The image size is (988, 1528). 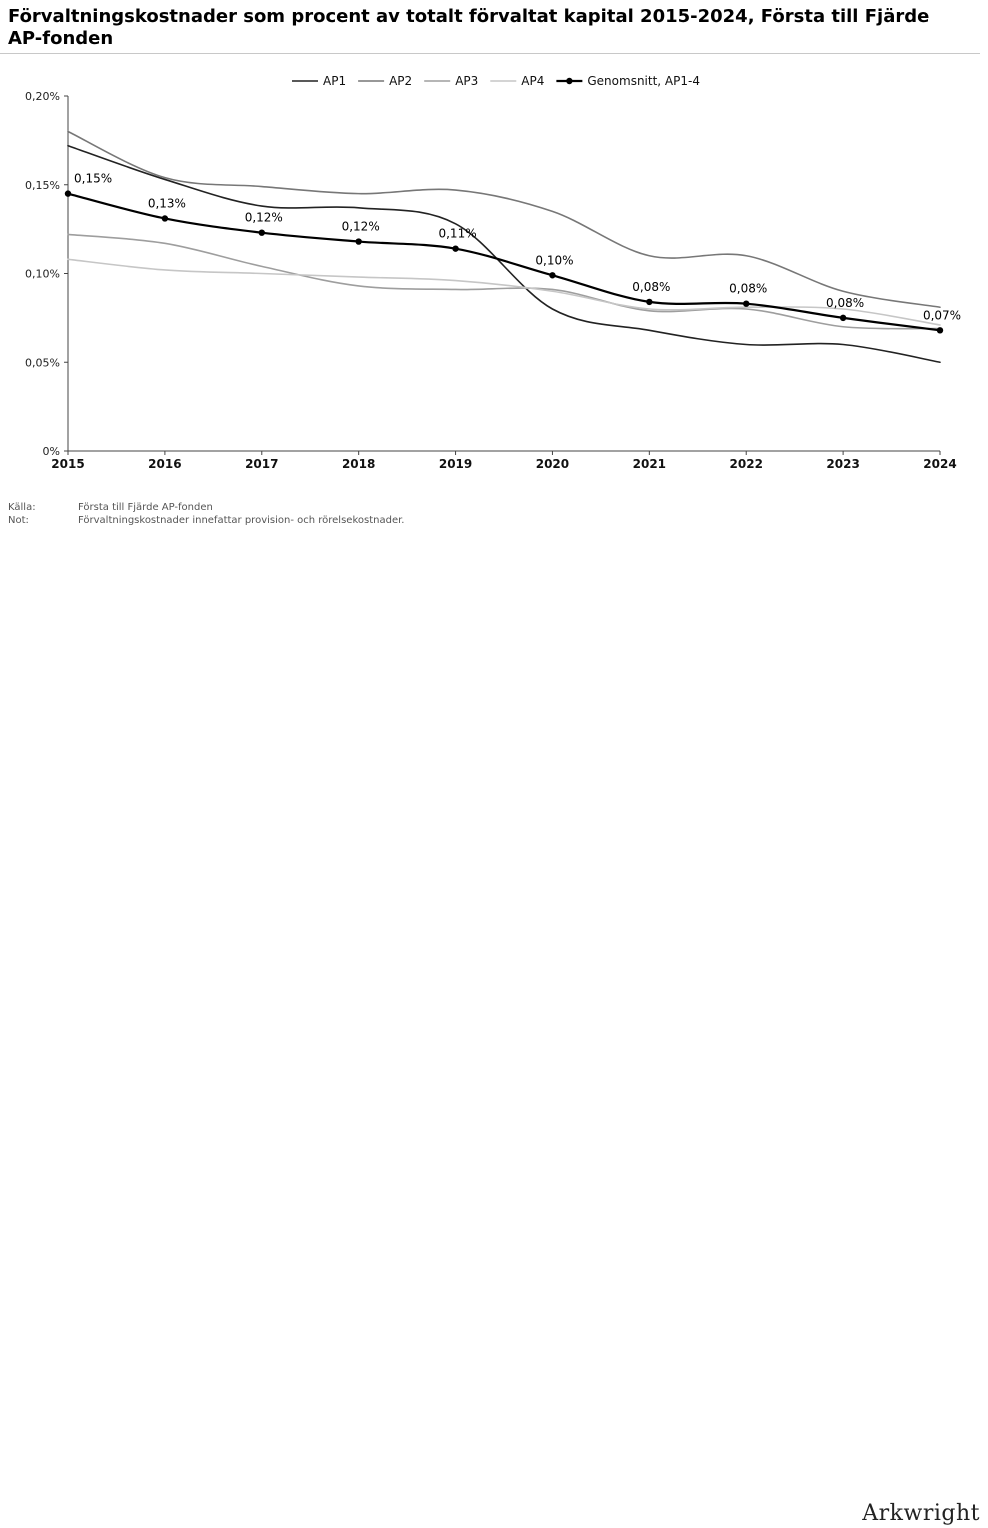 I want to click on y-tick-label: 0,10%, so click(x=42, y=274).